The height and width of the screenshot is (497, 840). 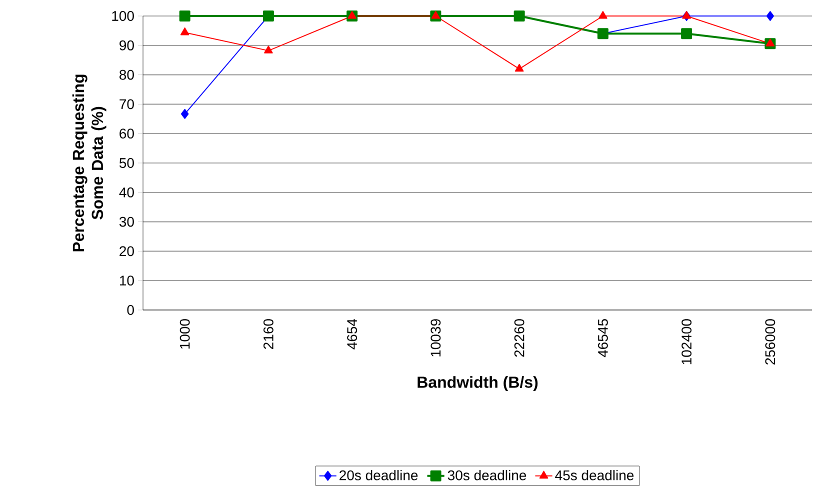 I want to click on y-tick-label: 60, so click(x=127, y=133).